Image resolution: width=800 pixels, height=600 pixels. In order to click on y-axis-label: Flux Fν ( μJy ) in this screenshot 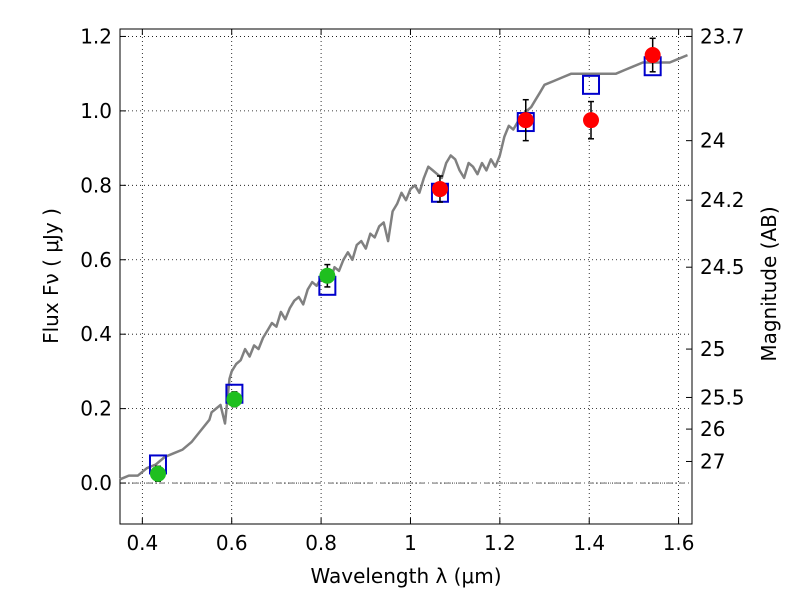, I will do `click(51, 276)`.